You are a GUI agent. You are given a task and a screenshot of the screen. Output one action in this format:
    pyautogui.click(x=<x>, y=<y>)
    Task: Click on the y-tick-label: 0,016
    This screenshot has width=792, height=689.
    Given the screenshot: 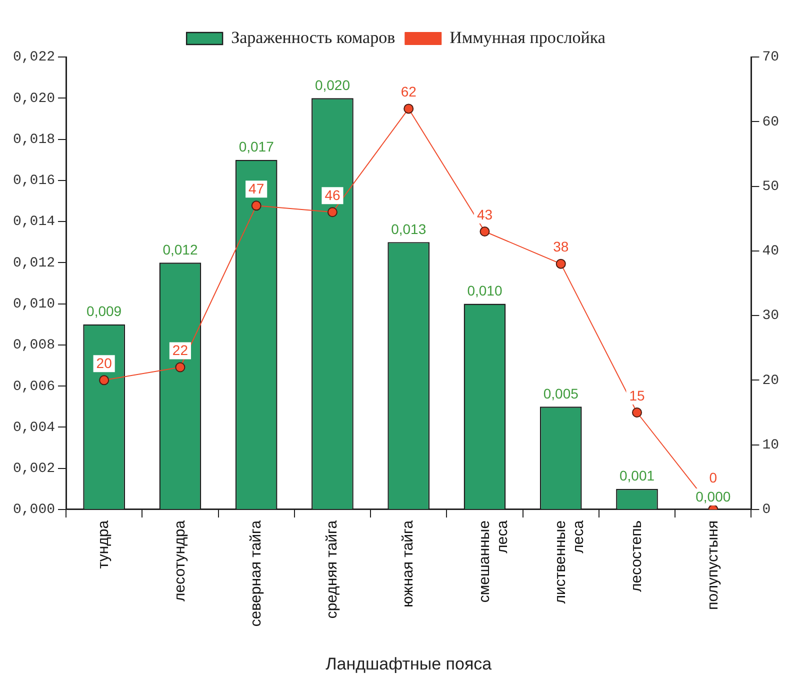 What is the action you would take?
    pyautogui.click(x=34, y=181)
    